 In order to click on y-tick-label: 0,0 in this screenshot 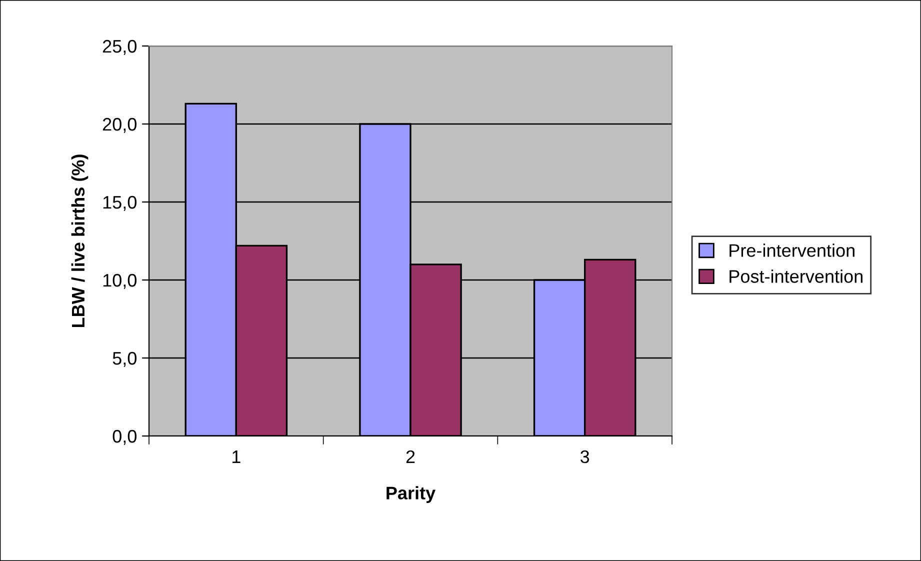, I will do `click(124, 437)`.